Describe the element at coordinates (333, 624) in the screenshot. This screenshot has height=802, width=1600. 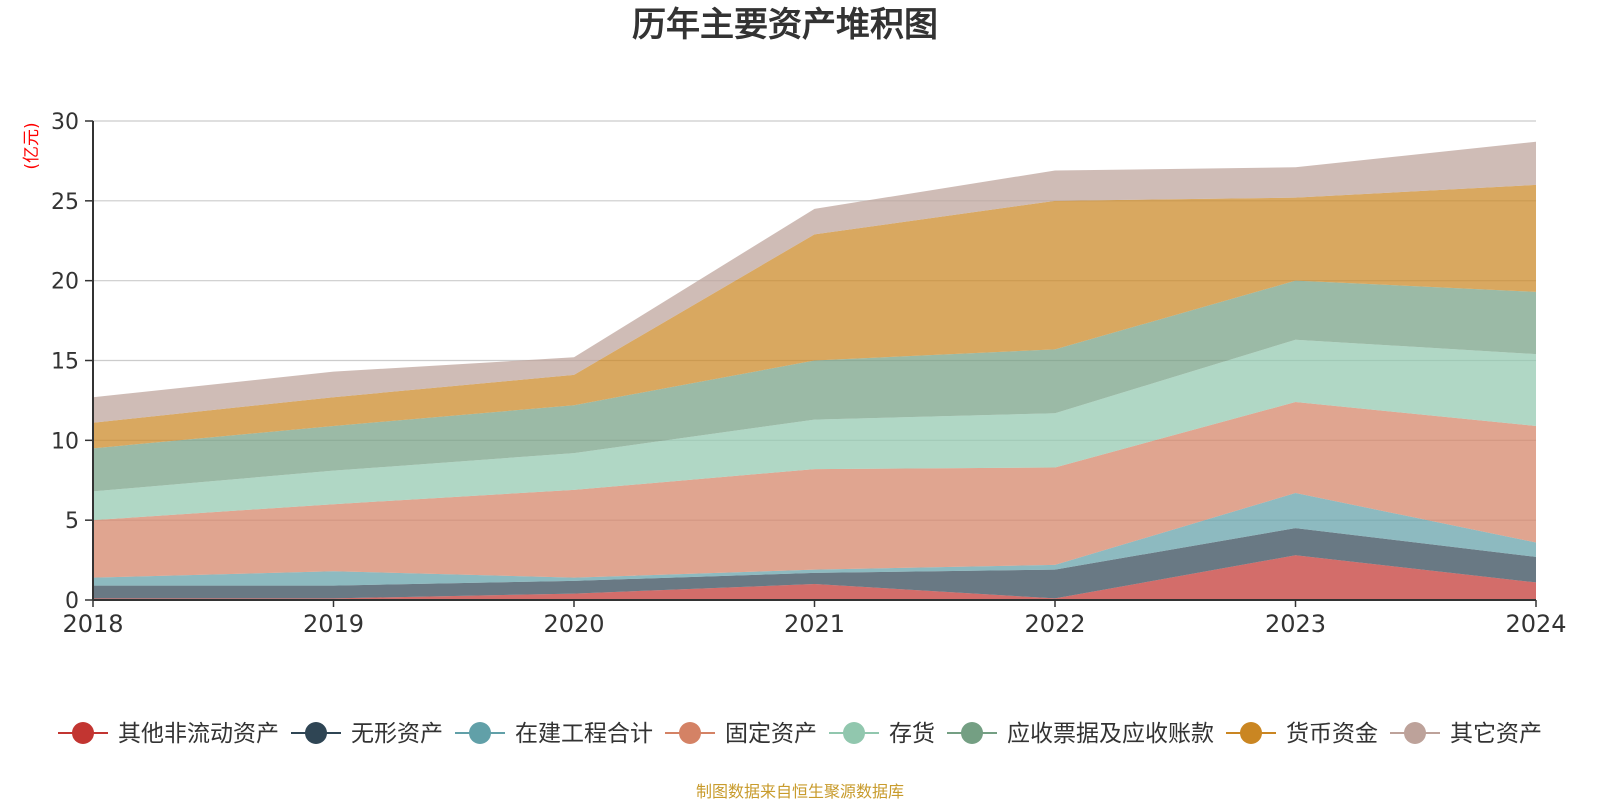
I see `x-tick-label: 2019` at that location.